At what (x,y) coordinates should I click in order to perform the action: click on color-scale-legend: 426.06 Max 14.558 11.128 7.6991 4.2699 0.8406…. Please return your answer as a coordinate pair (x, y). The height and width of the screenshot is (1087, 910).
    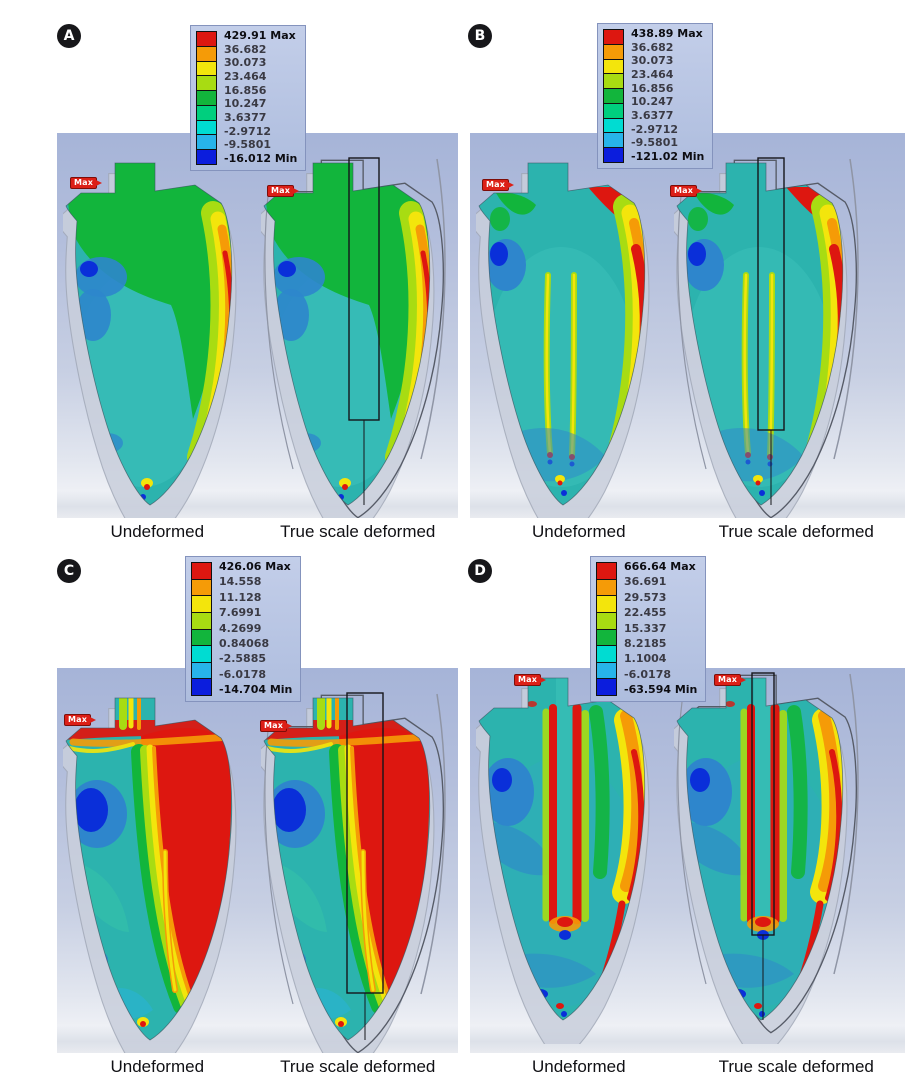
    Looking at the image, I should click on (243, 629).